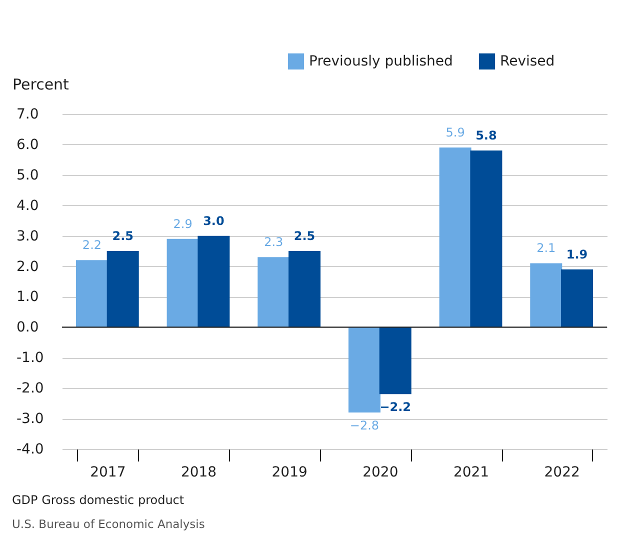 The width and height of the screenshot is (634, 535). Describe the element at coordinates (213, 221) in the screenshot. I see `data-label: 3.0` at that location.